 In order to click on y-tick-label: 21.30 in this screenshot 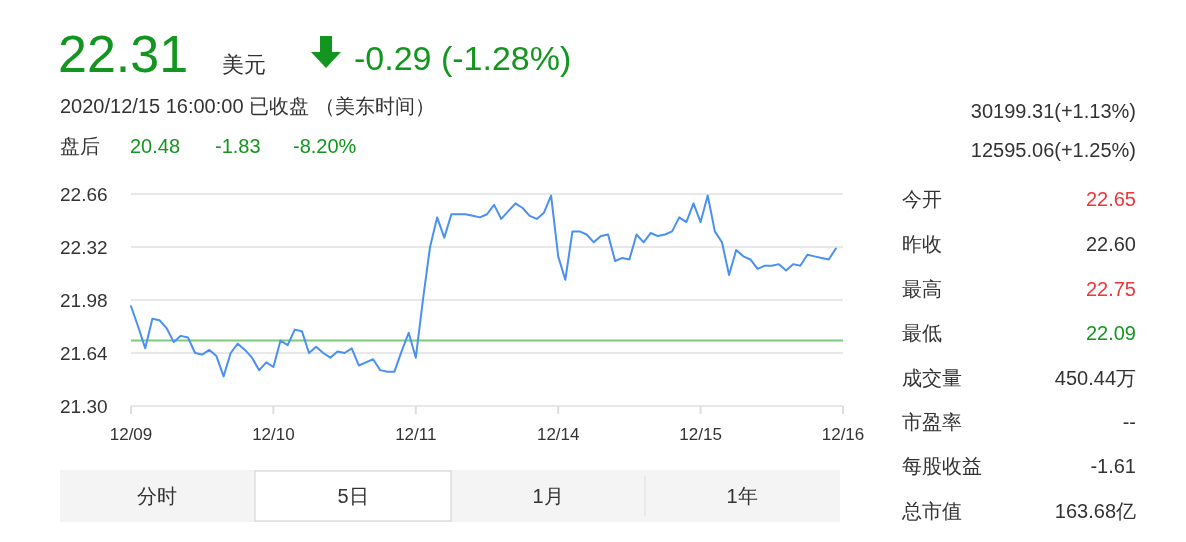, I will do `click(84, 406)`.